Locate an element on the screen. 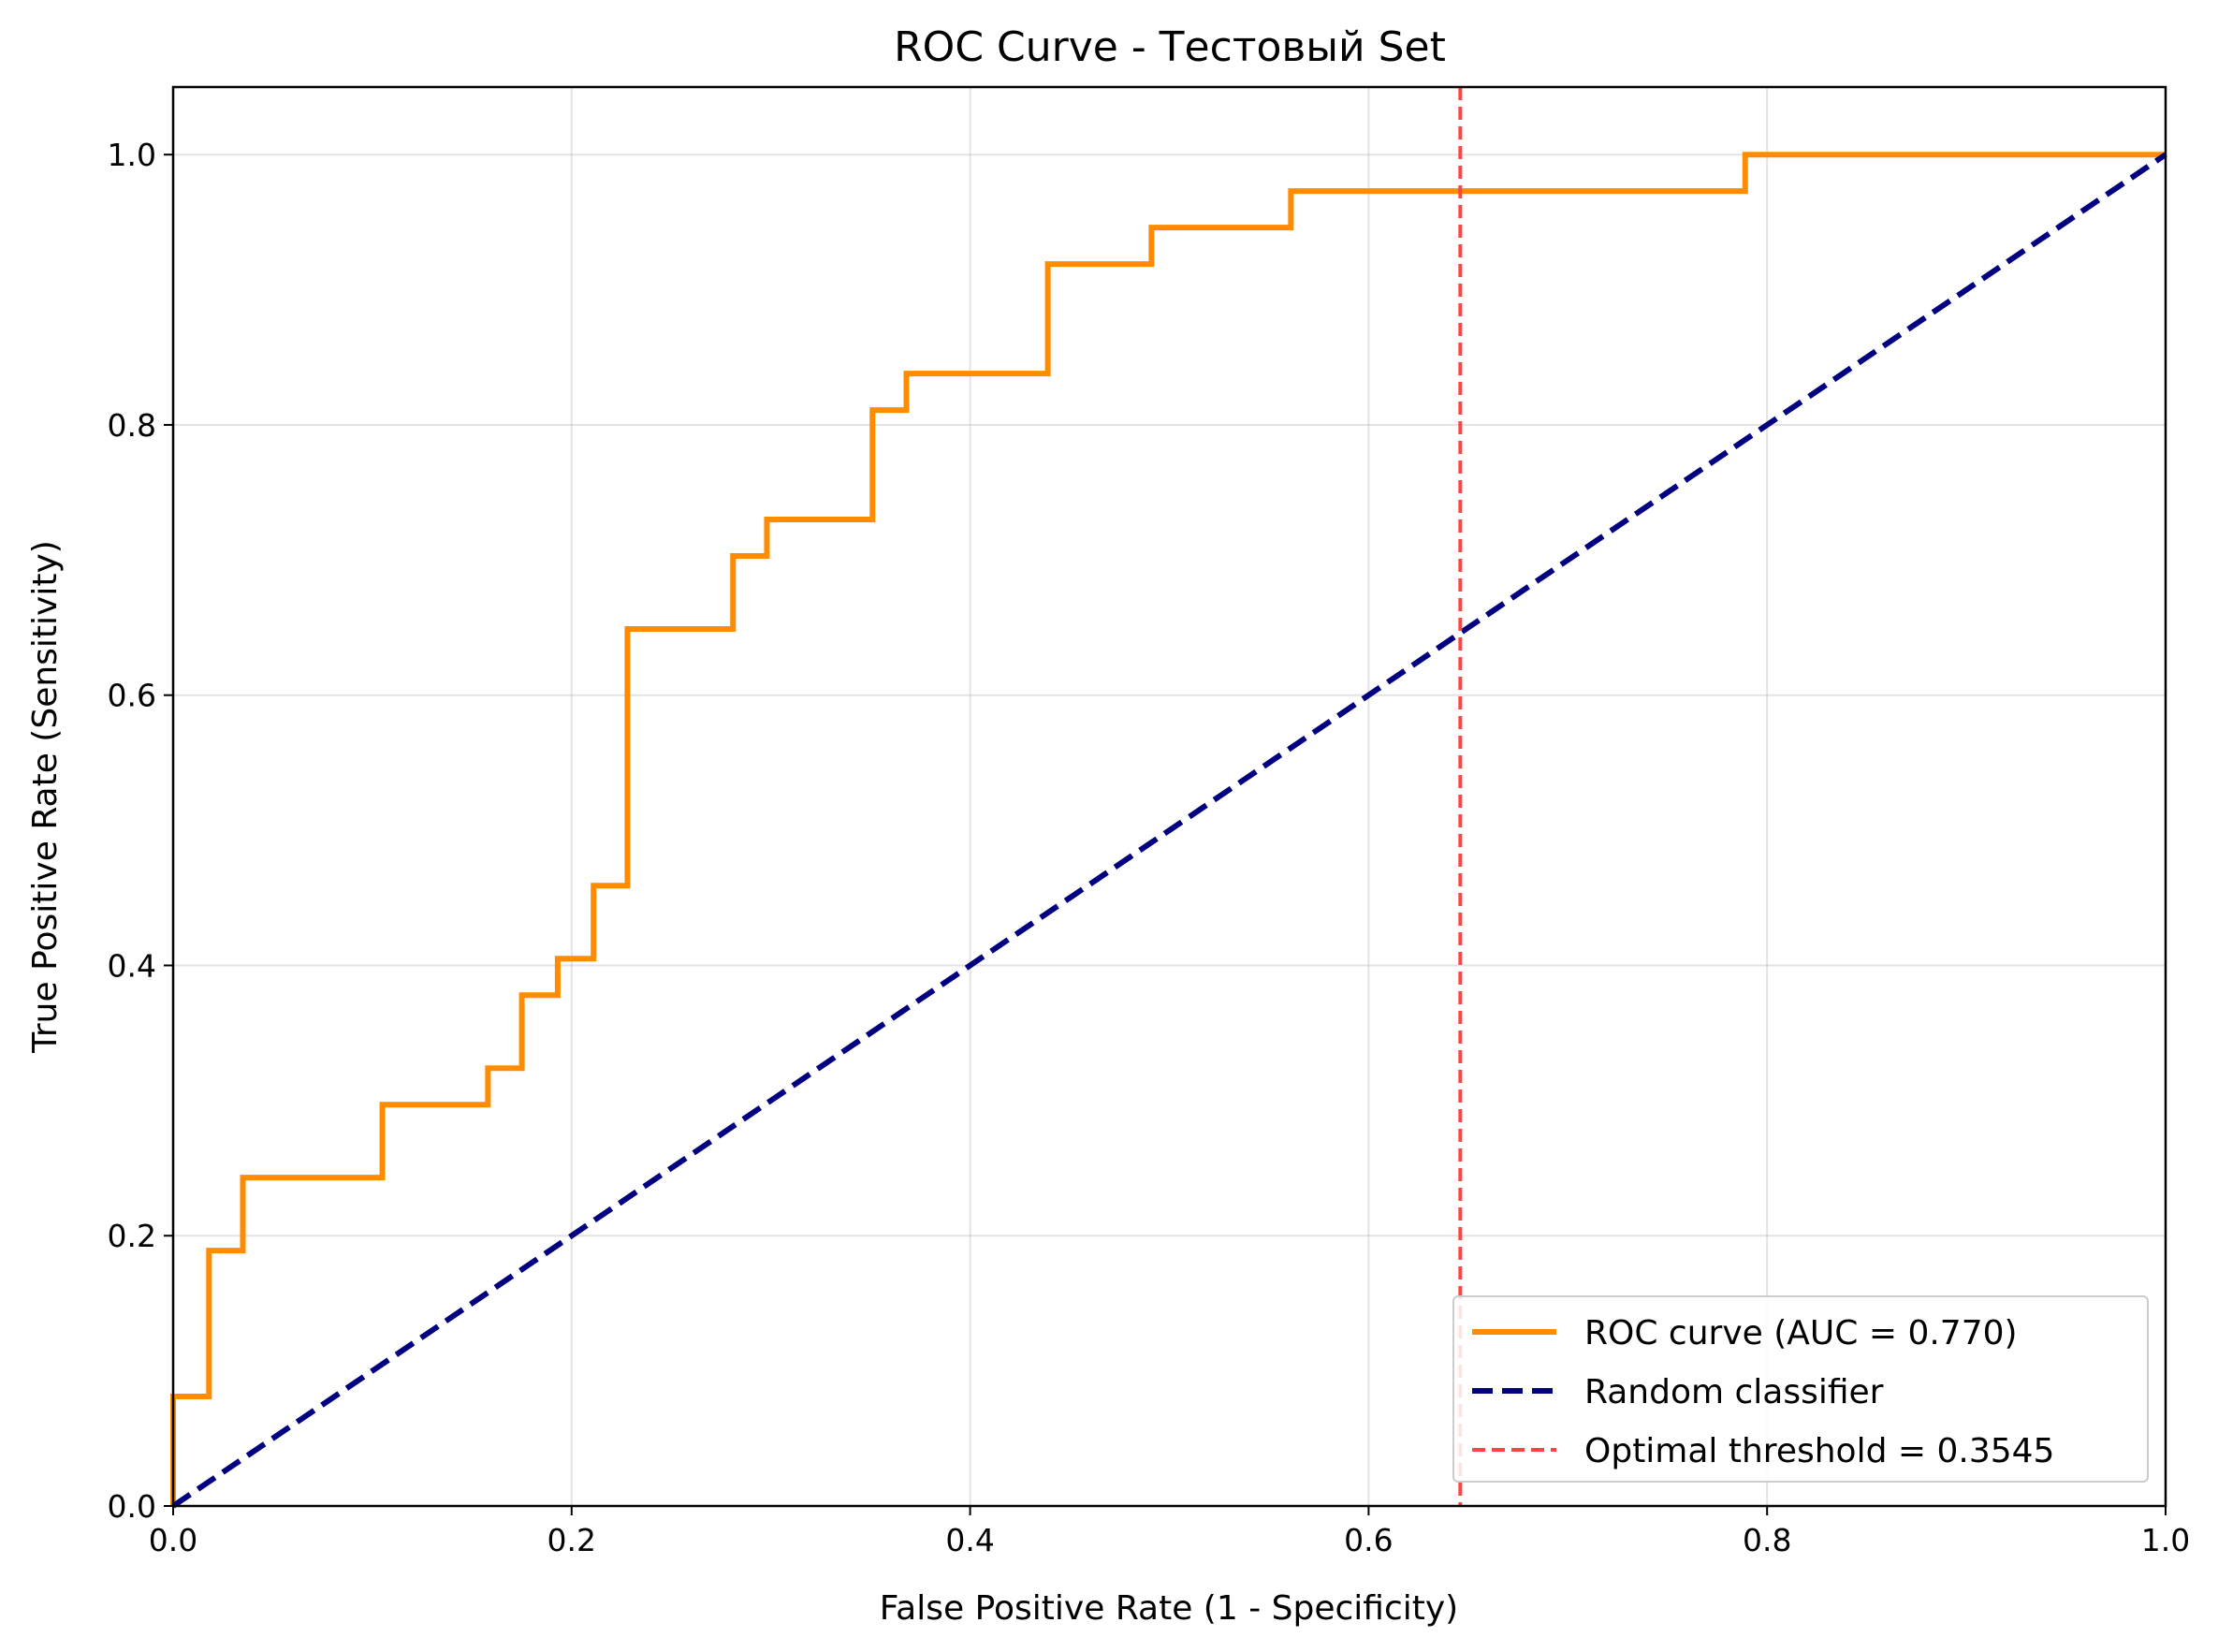 This screenshot has height=1652, width=2218. y-tick-label: 0.4 is located at coordinates (132, 966).